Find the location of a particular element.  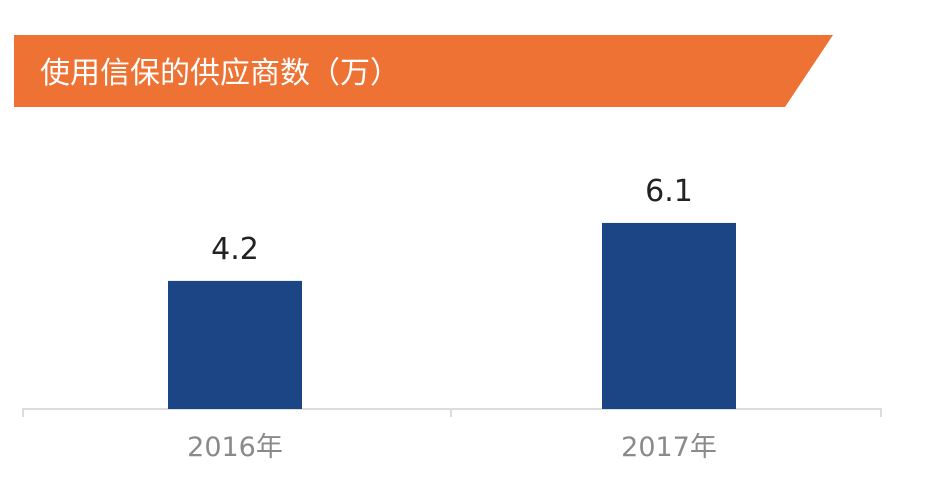

bar-2016年 is located at coordinates (235, 344).